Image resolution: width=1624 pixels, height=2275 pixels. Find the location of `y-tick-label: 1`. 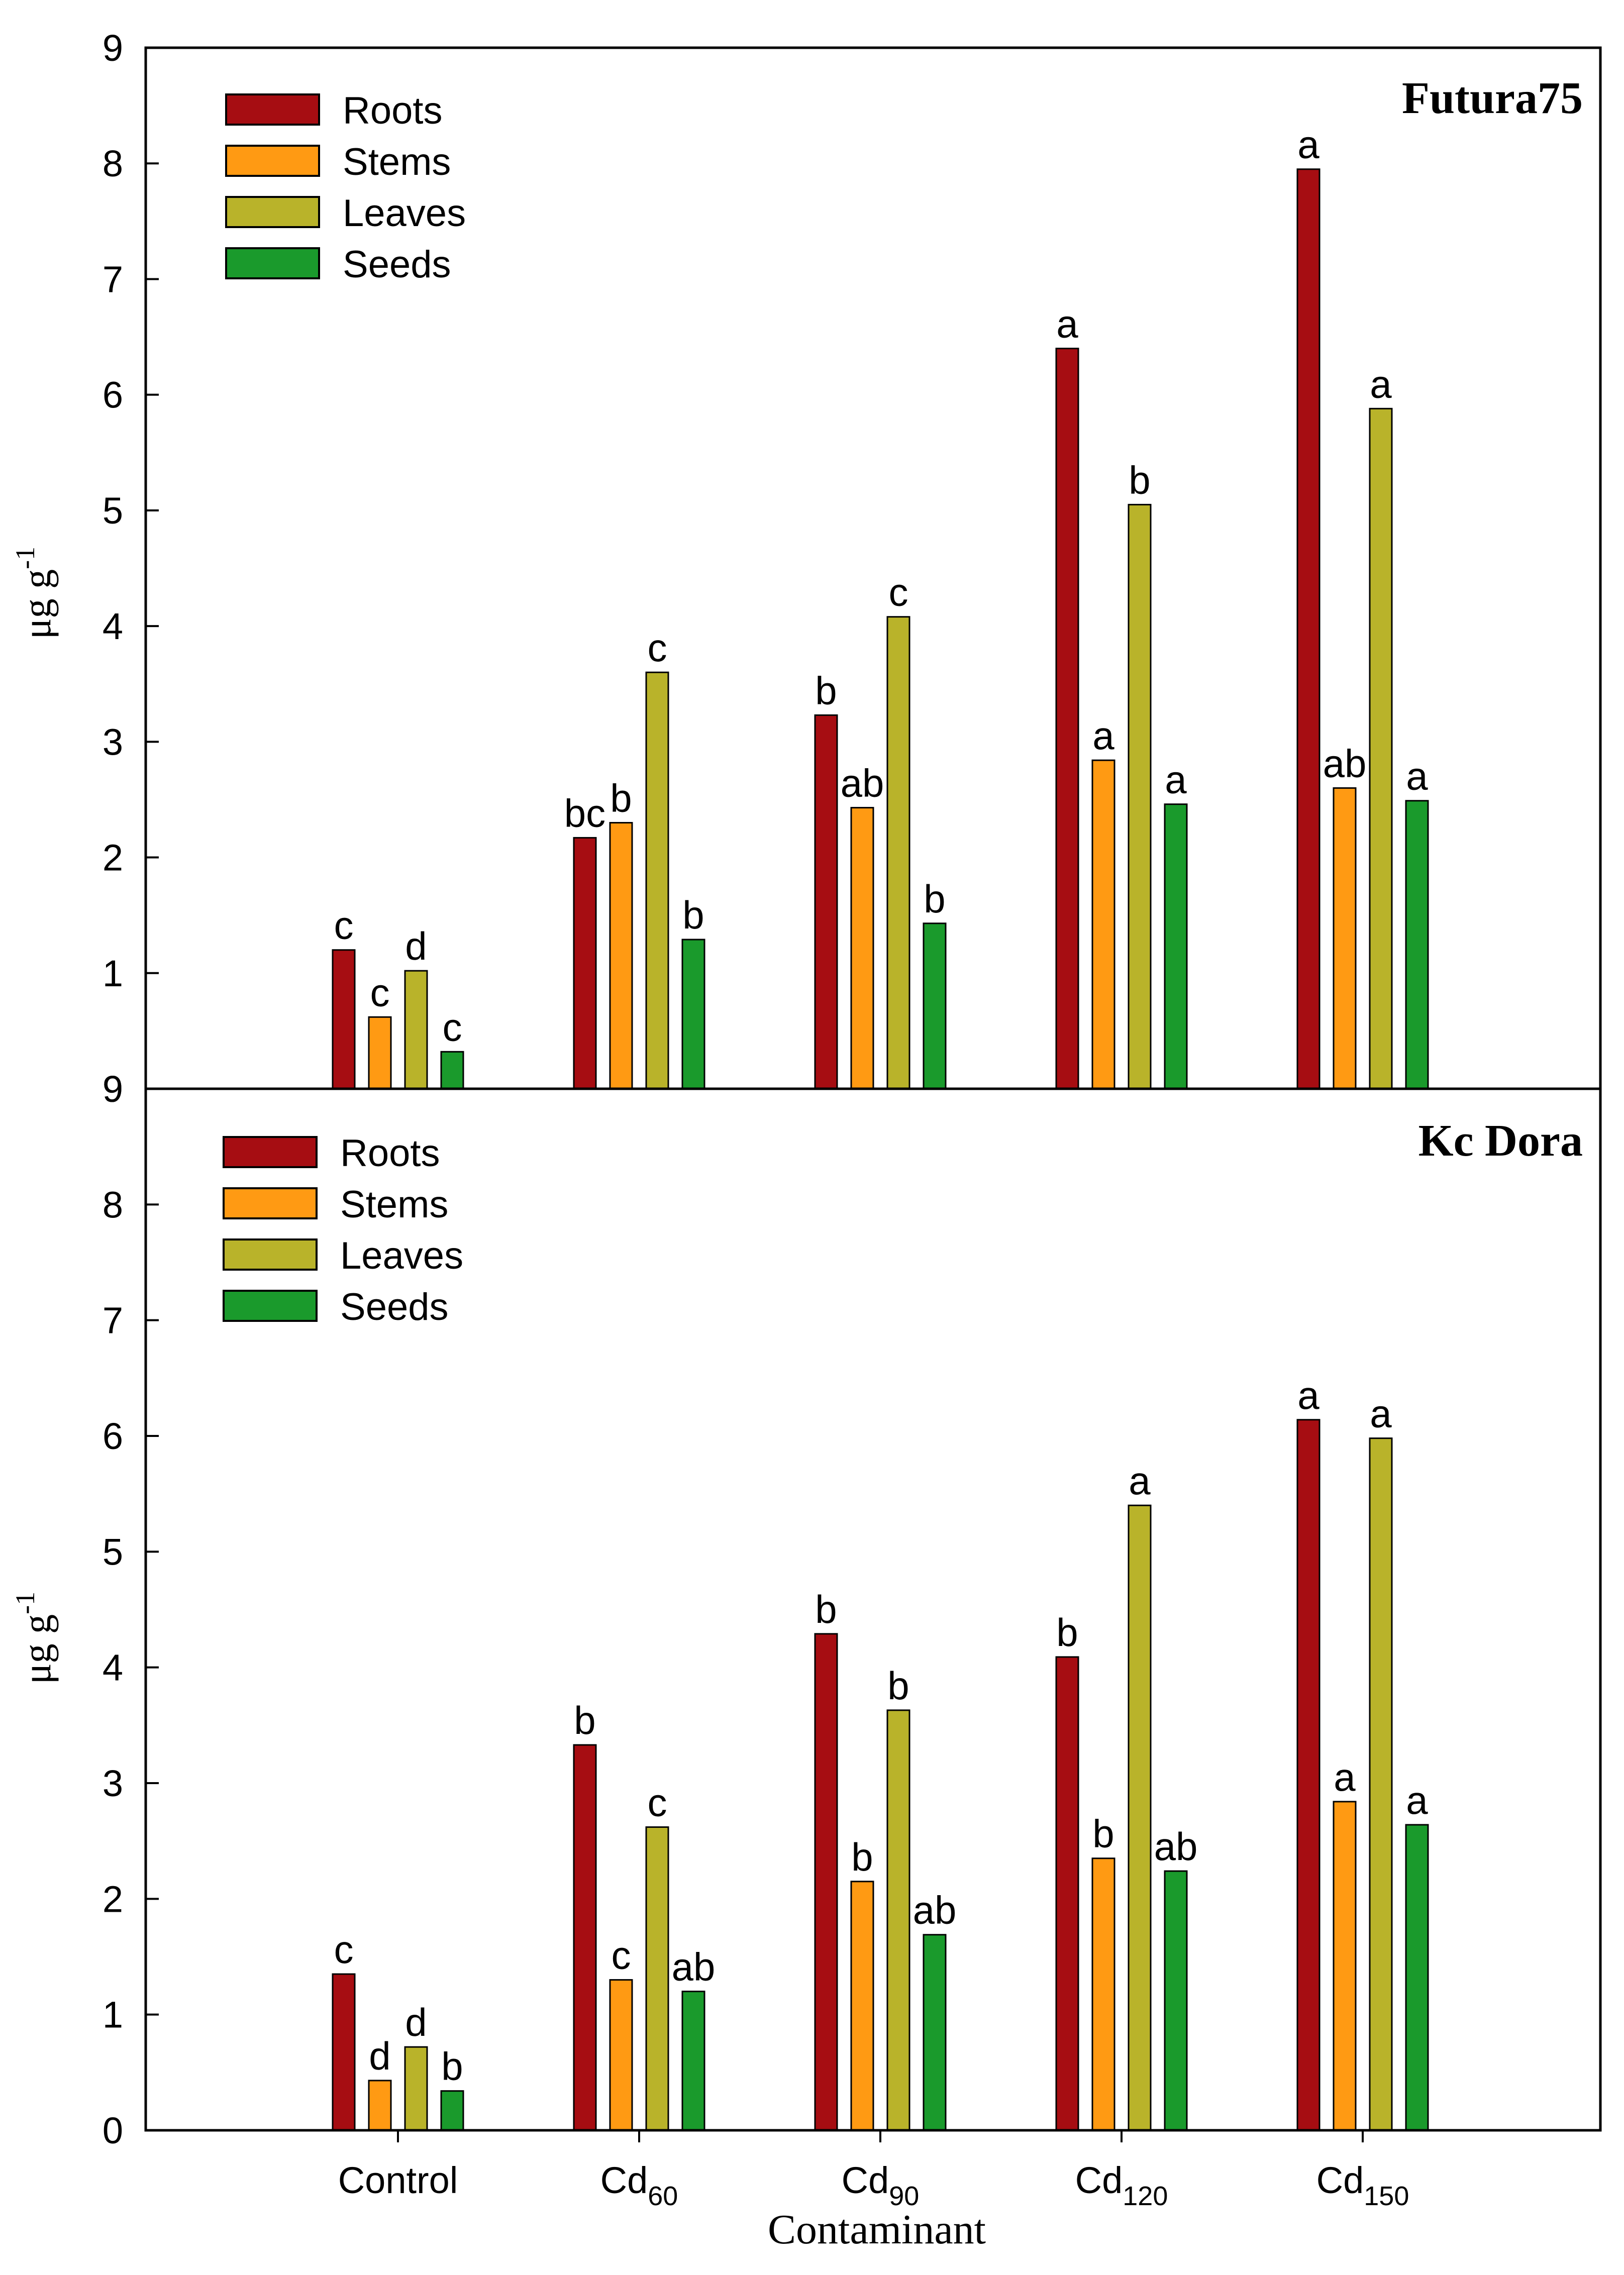

y-tick-label: 1 is located at coordinates (113, 2015).